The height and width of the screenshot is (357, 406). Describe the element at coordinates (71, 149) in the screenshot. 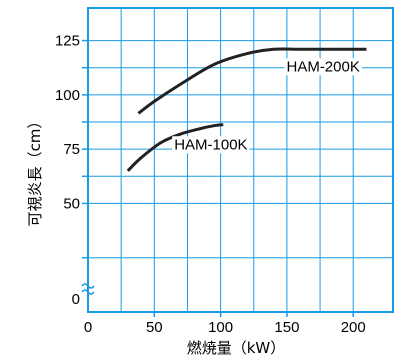

I see `y-tick-label: 75` at that location.